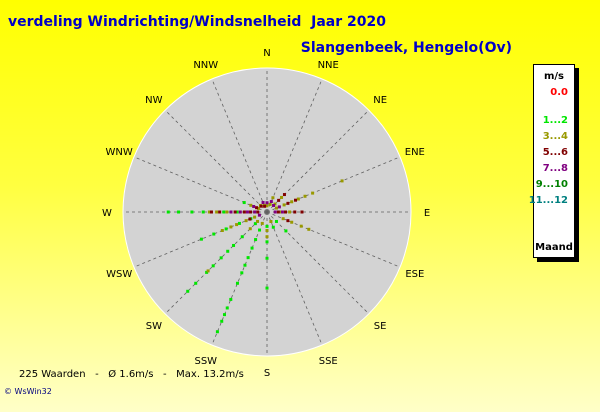 Image resolution: width=600 pixels, height=412 pixels. Describe the element at coordinates (267, 373) in the screenshot. I see `direction-label-s: S` at that location.